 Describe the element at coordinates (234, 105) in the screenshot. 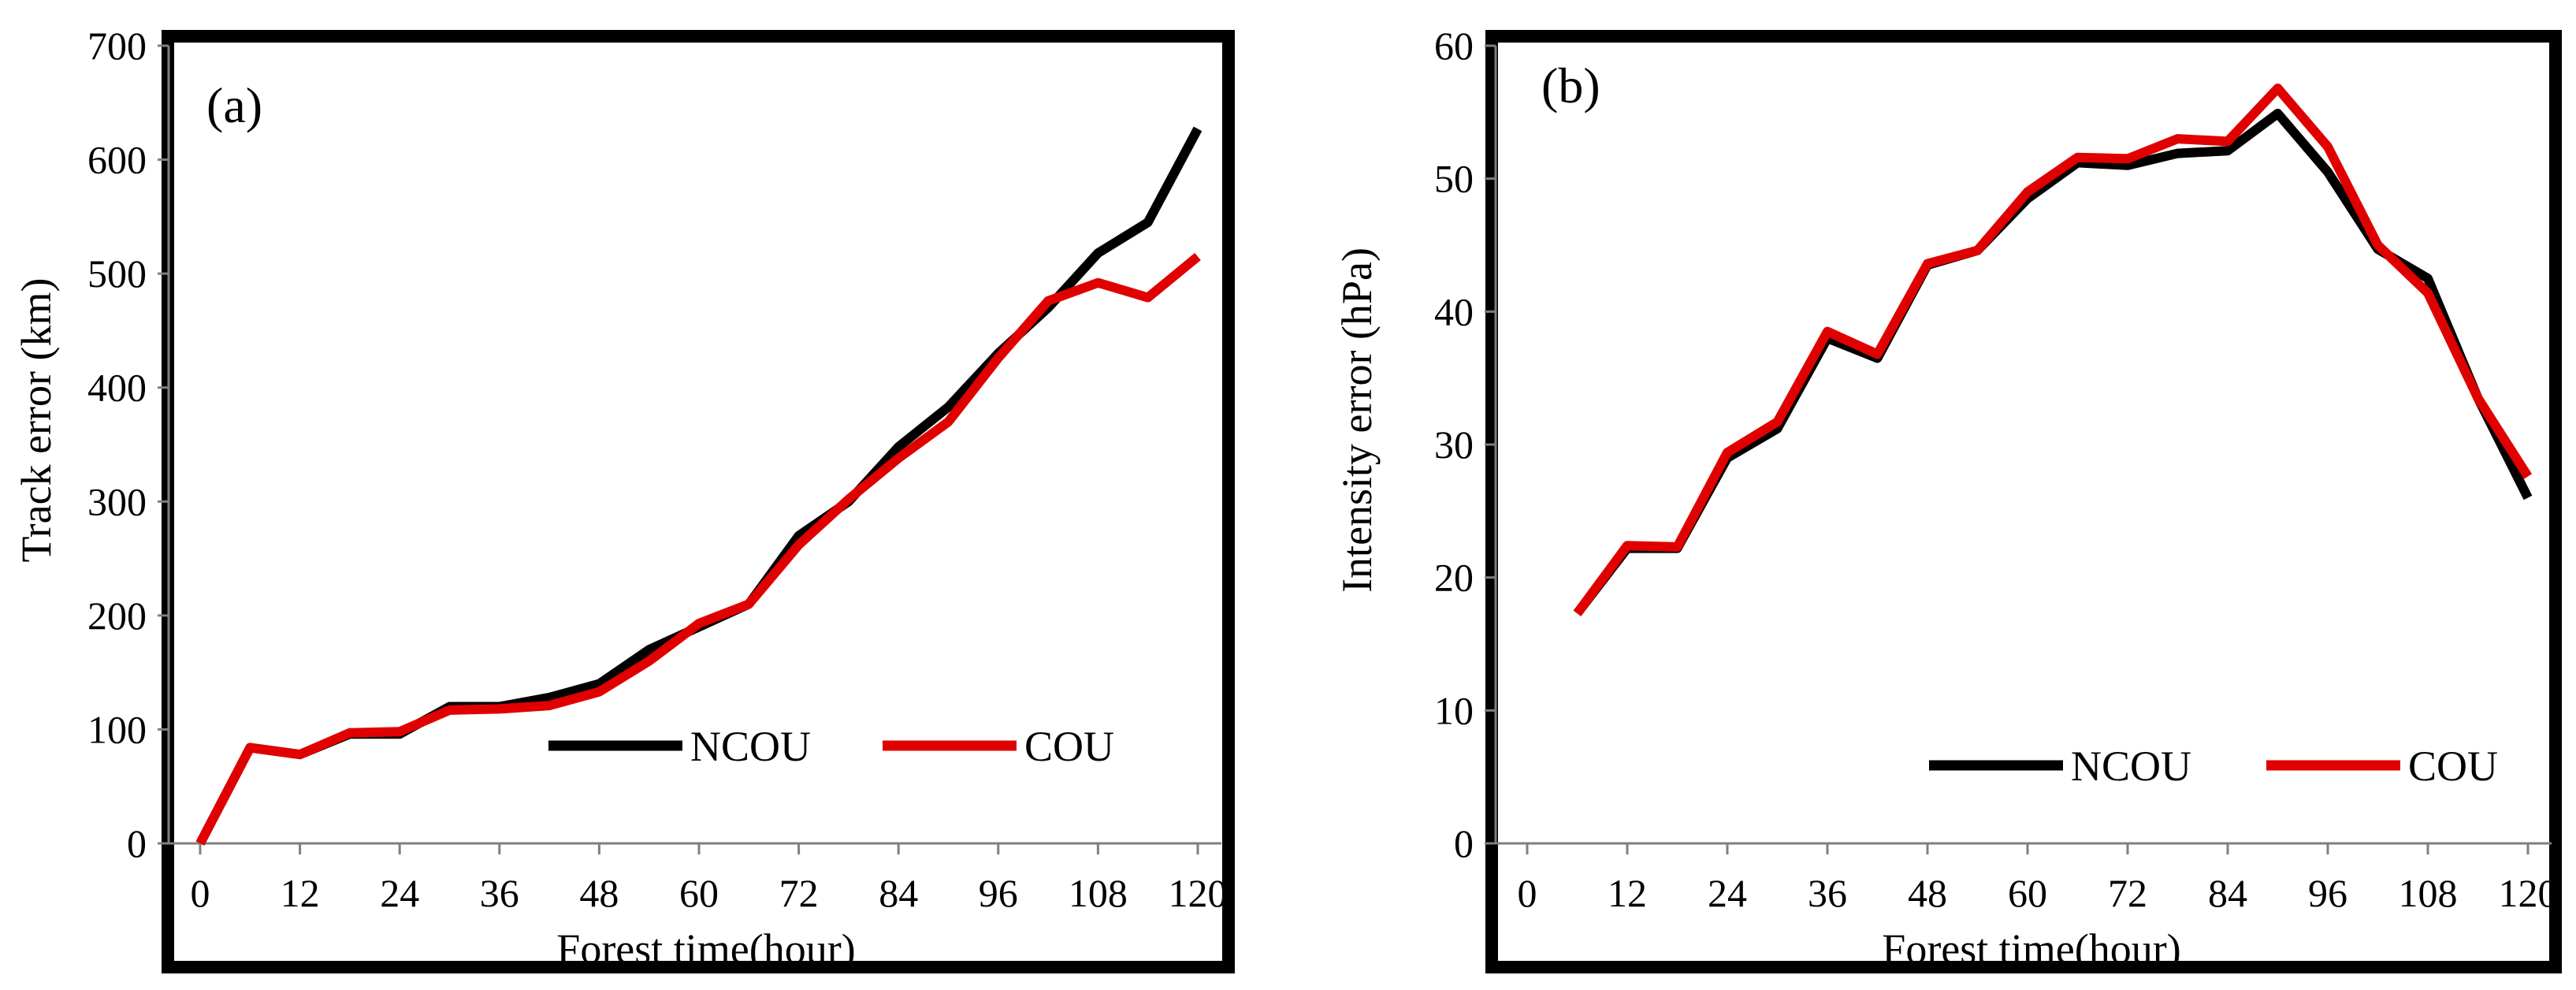

I see `panel-label: (a)` at that location.